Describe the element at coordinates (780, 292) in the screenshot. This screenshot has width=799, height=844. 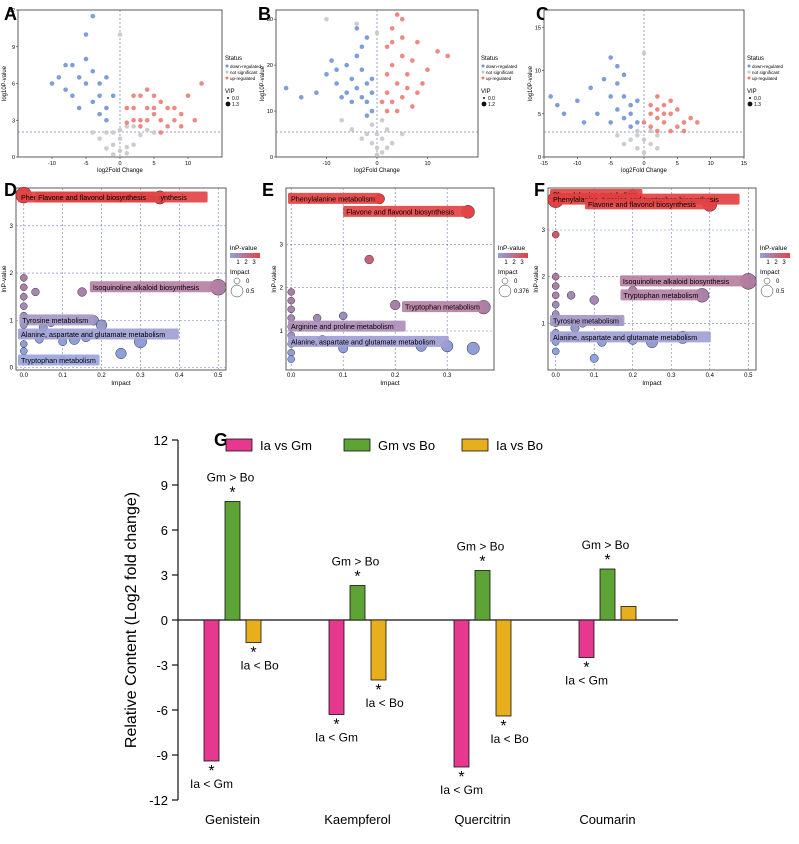
I see `size-label: 0.5` at that location.